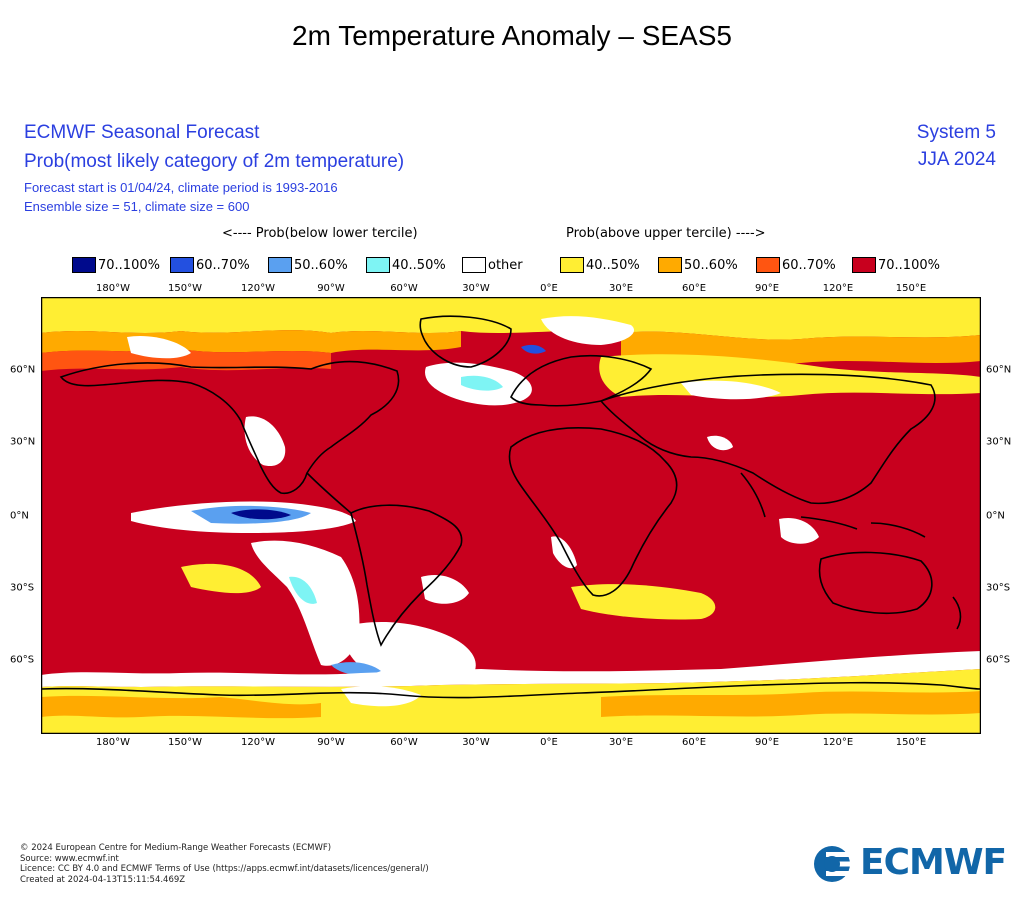 The width and height of the screenshot is (1024, 922). I want to click on antarctic-white-west, so click(381, 696).